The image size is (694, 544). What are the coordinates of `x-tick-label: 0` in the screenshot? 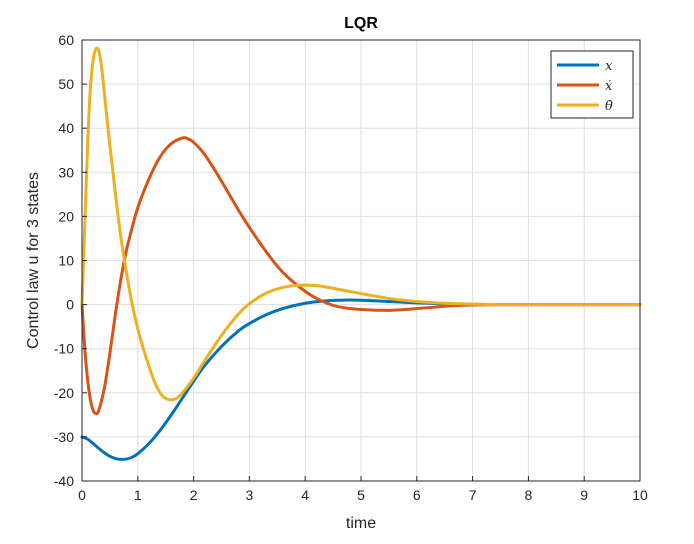 It's located at (82, 495).